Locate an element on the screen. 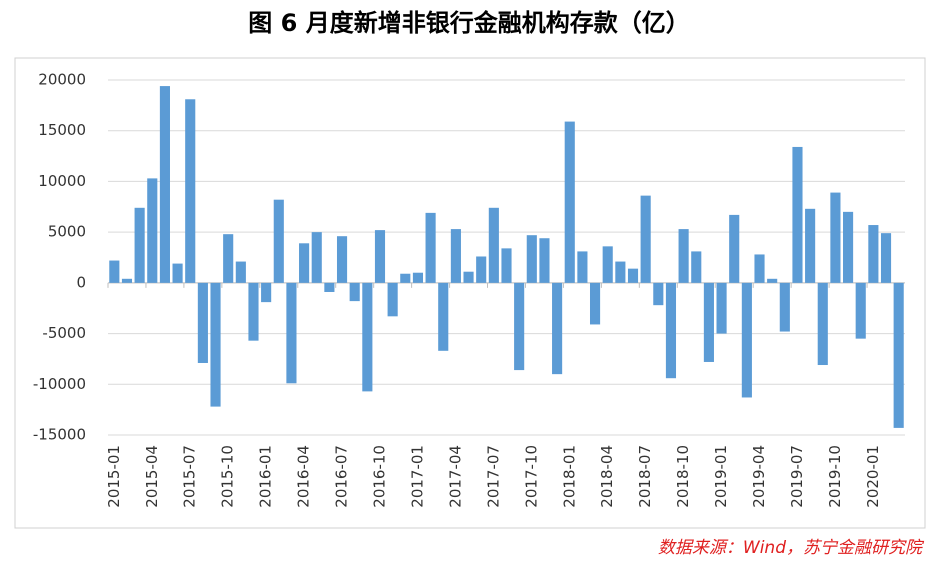  x-tick-label: 2017-10 is located at coordinates (531, 476).